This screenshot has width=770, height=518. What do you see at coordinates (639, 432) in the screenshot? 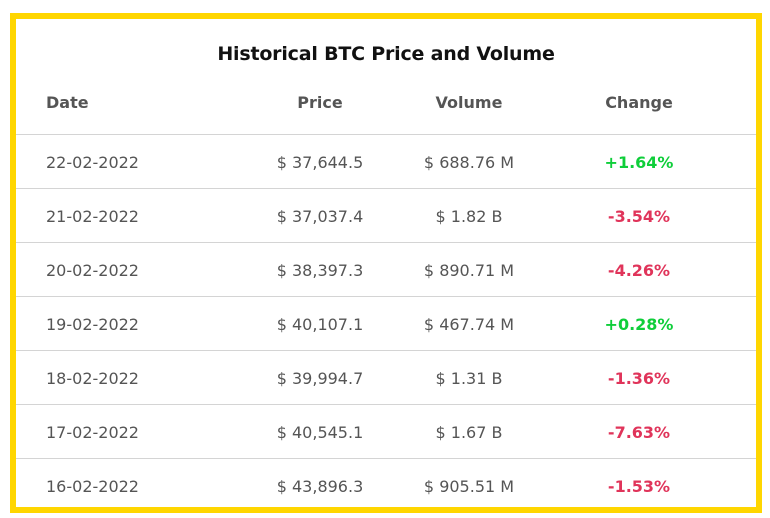
I see `cell-change: -7.63%` at bounding box center [639, 432].